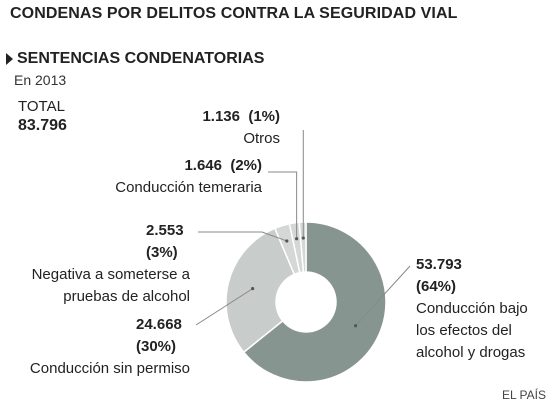  I want to click on leader-dot-temeraria, so click(297, 239).